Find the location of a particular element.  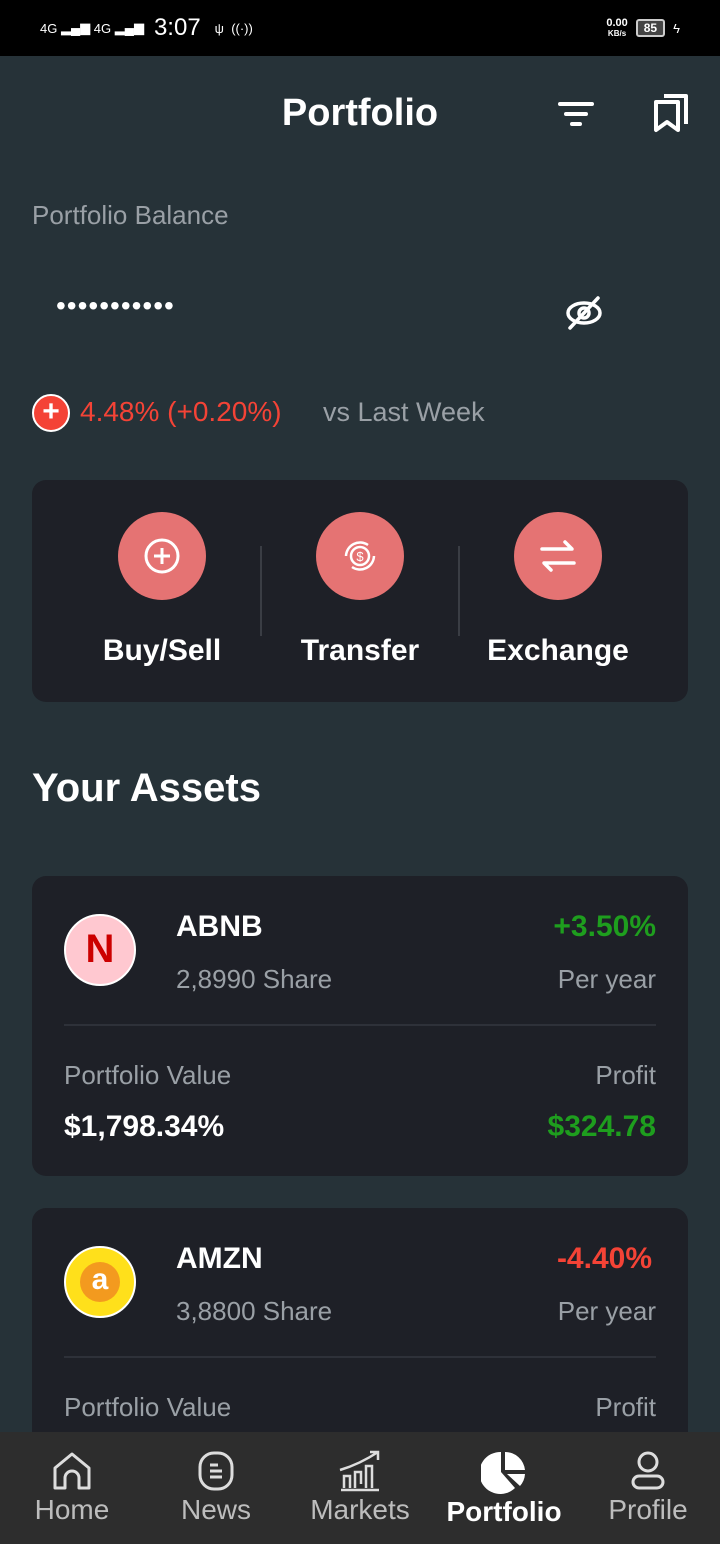

profit-value: $324.78 is located at coordinates (601, 1126).